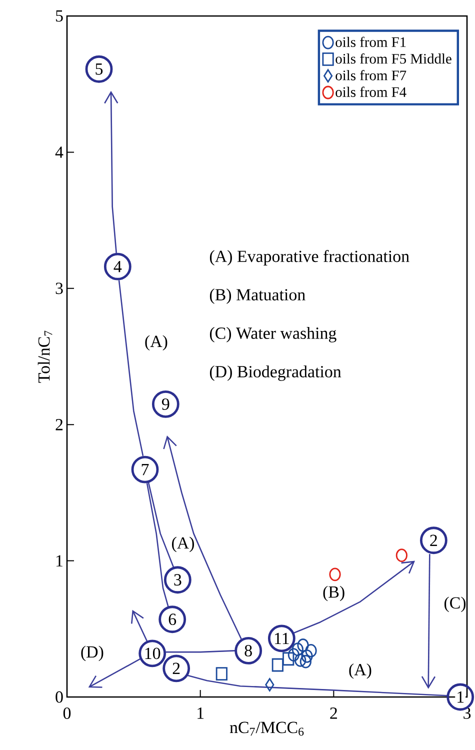  What do you see at coordinates (152, 654) in the screenshot?
I see `annotation: 10` at bounding box center [152, 654].